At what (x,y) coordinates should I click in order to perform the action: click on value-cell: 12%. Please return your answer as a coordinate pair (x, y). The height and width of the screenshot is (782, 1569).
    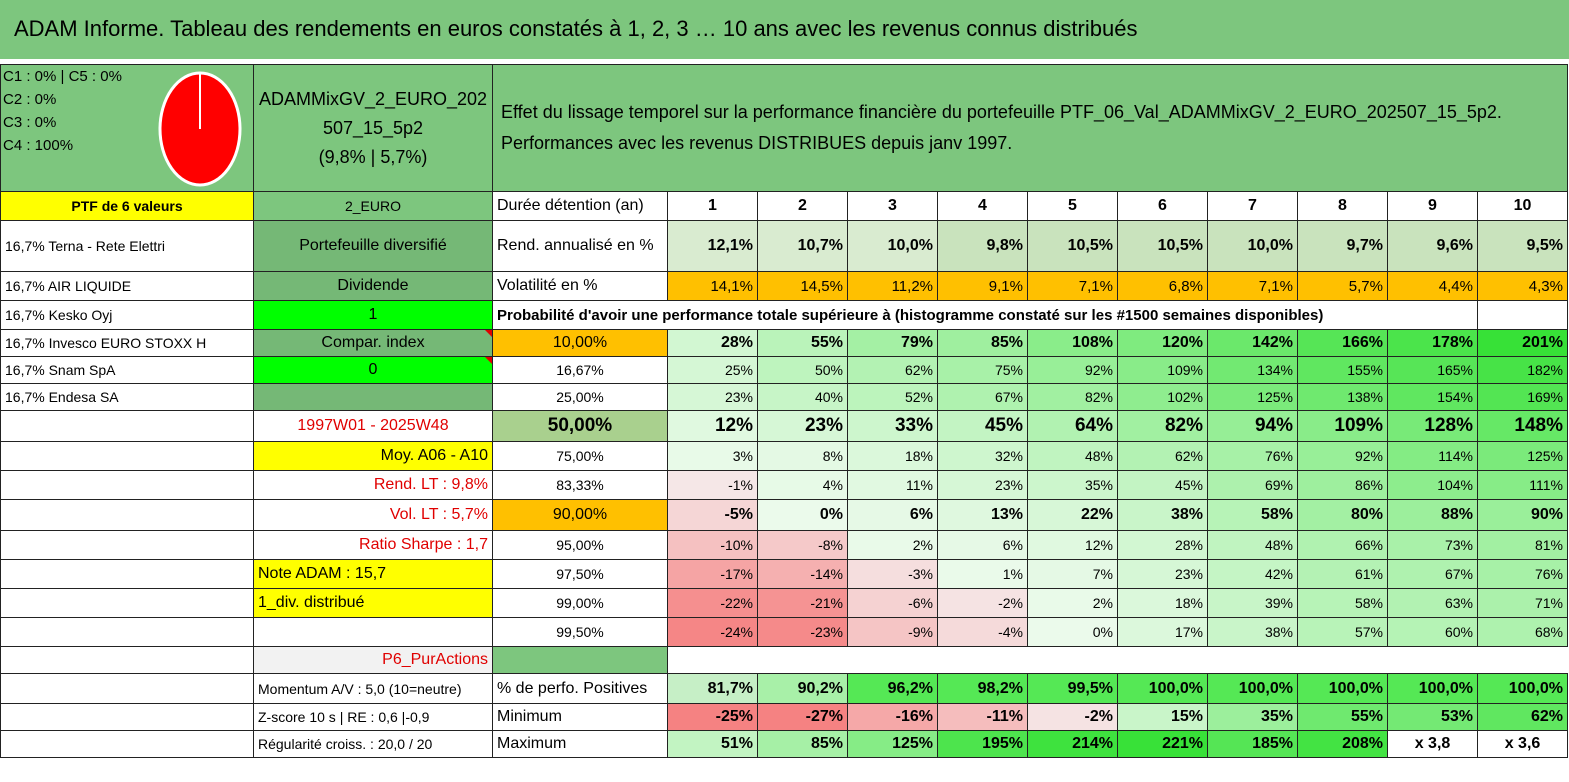
    Looking at the image, I should click on (712, 426).